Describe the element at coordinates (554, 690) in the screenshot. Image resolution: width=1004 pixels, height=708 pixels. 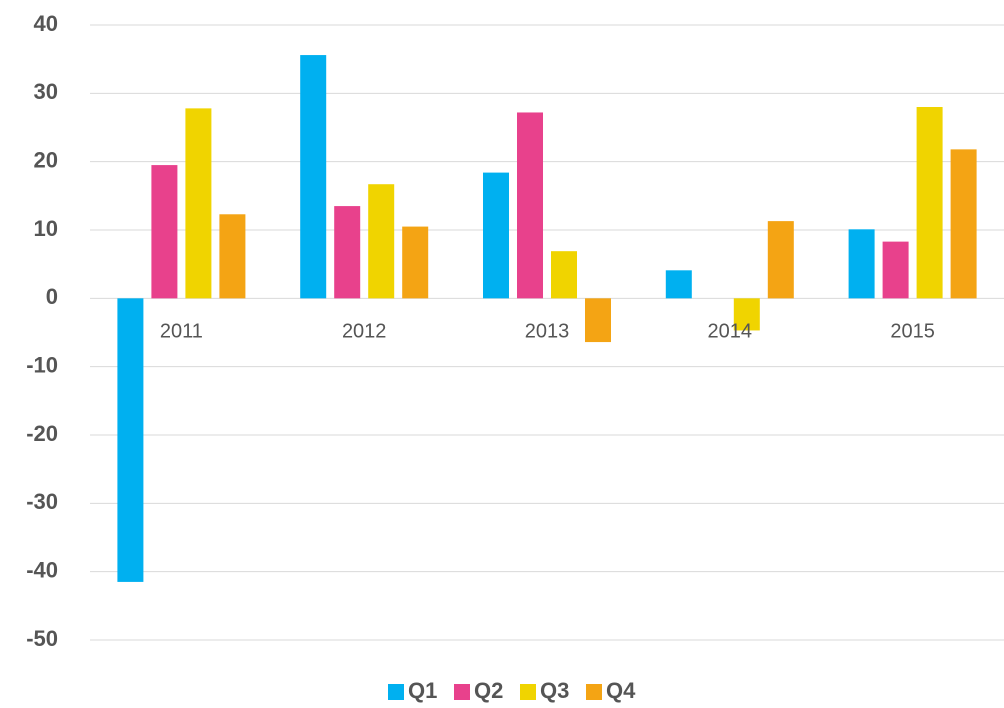
I see `legend-label: Q3` at that location.